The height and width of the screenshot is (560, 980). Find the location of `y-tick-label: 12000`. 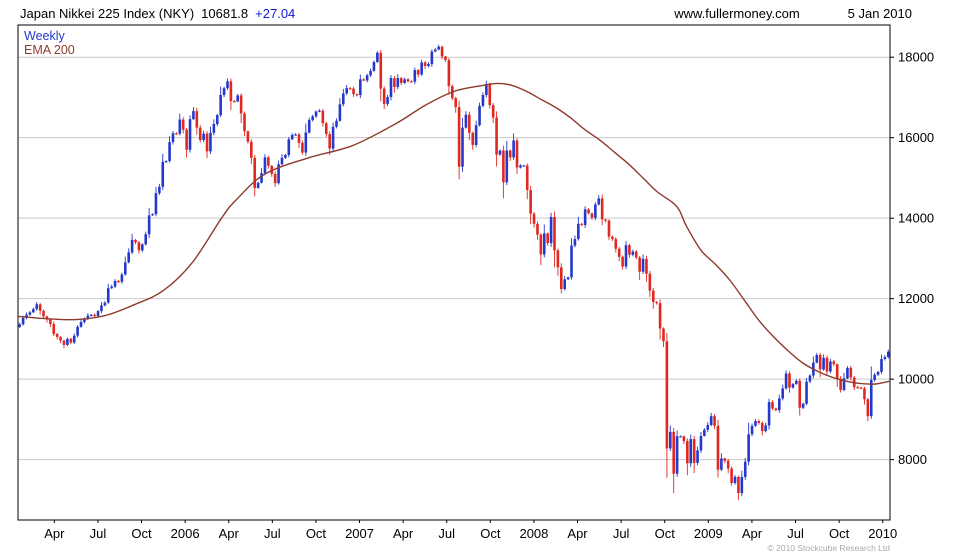

y-tick-label: 12000 is located at coordinates (916, 298).